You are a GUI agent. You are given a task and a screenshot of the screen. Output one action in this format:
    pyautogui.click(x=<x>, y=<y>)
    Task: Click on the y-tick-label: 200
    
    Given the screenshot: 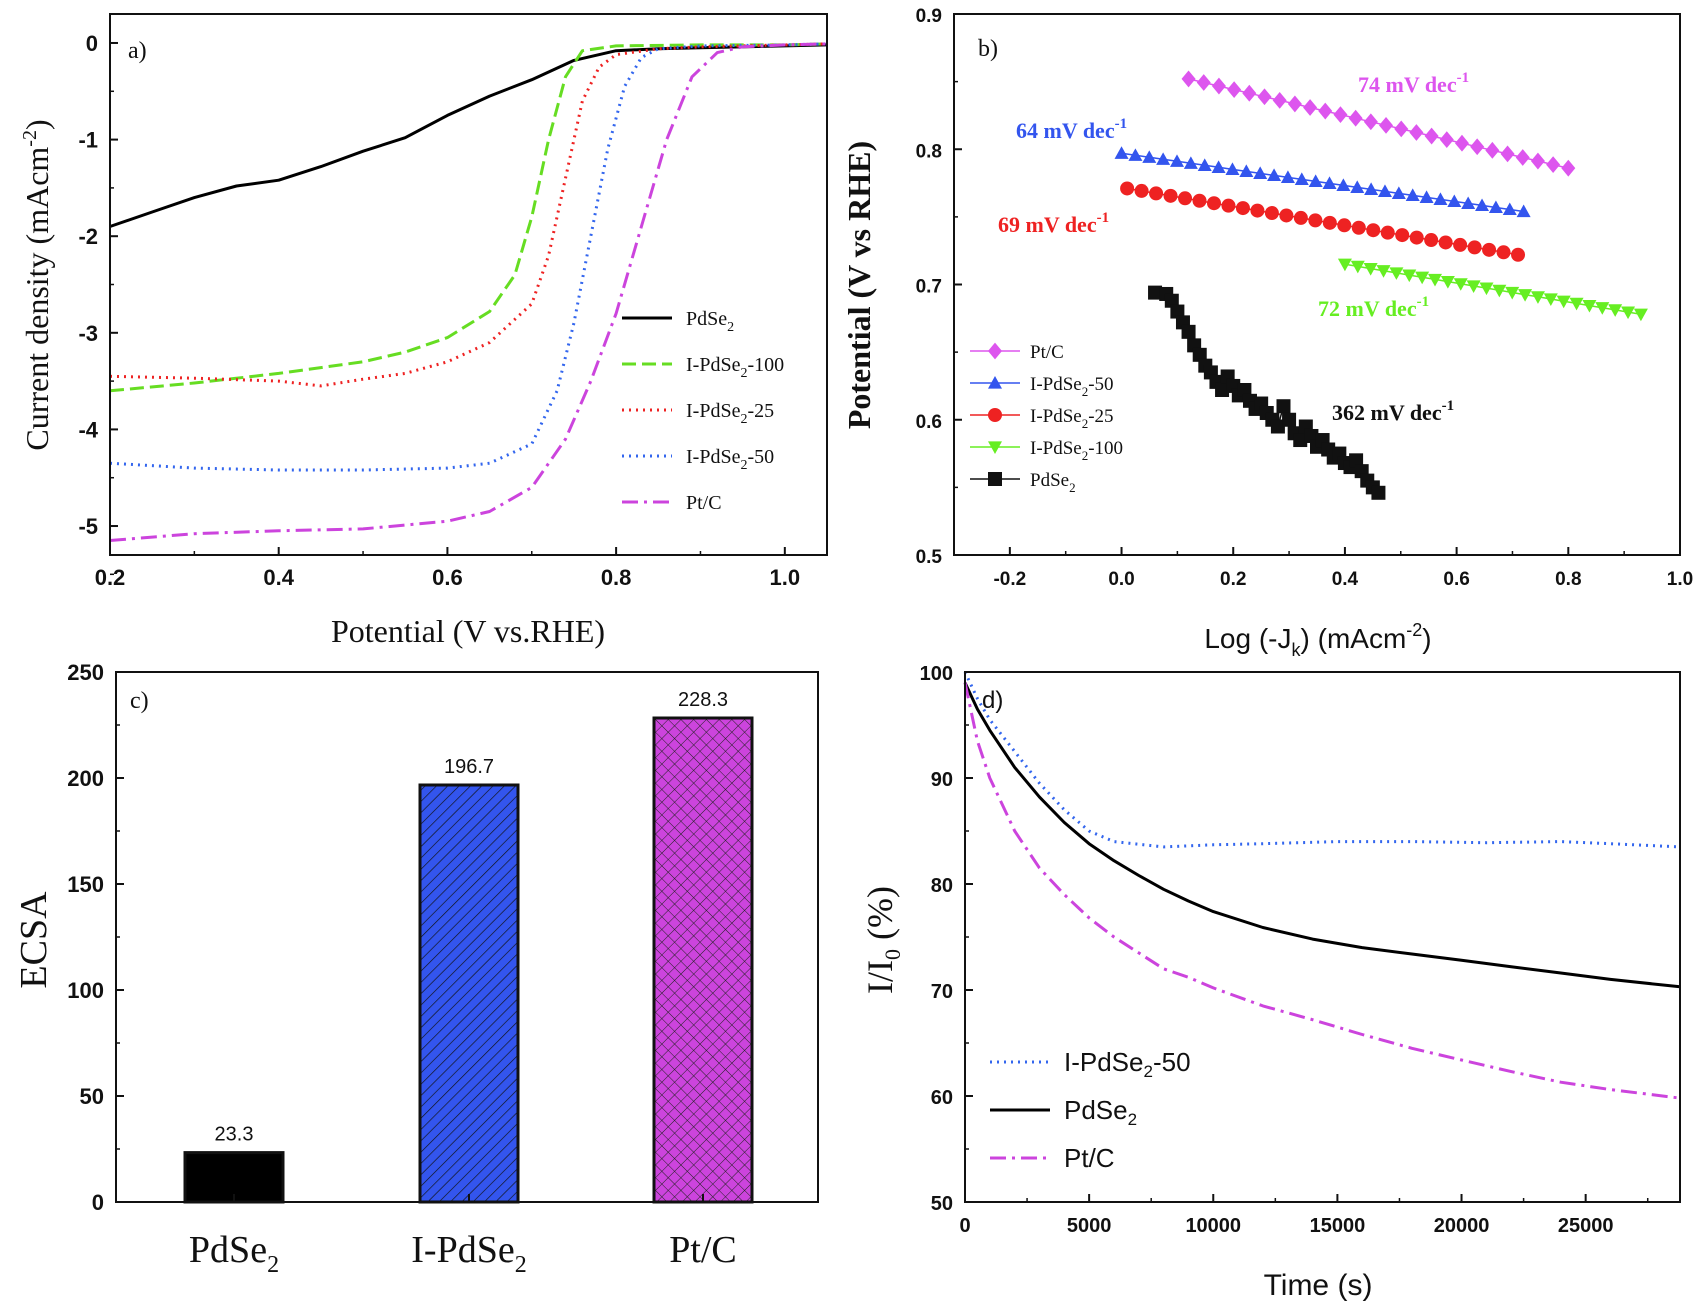 What is the action you would take?
    pyautogui.click(x=85, y=778)
    